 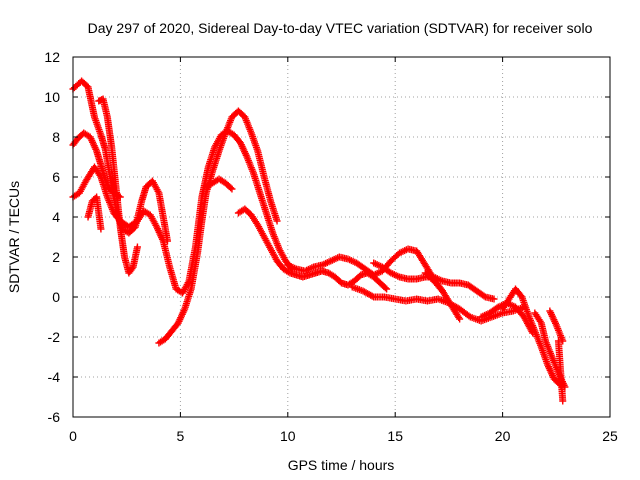 What do you see at coordinates (288, 436) in the screenshot?
I see `x-tick-label: 10` at bounding box center [288, 436].